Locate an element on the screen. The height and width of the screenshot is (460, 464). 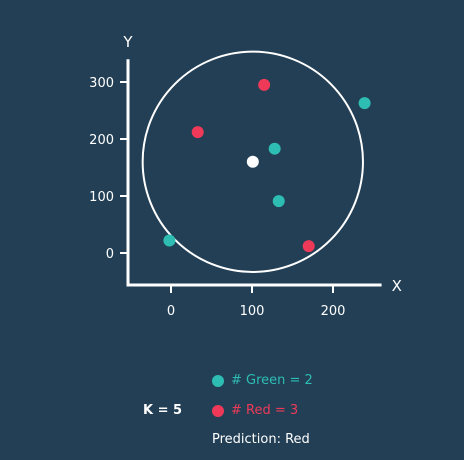
legend-red: # Red = 3 is located at coordinates (255, 410).